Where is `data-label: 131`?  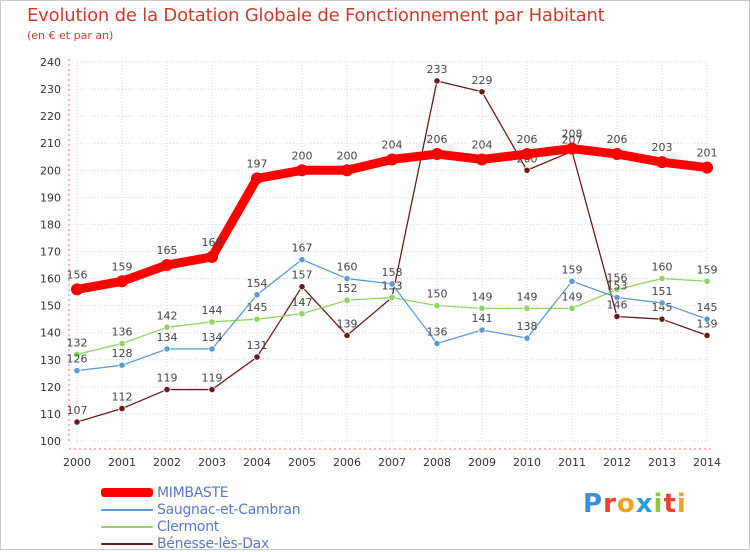 data-label: 131 is located at coordinates (257, 345).